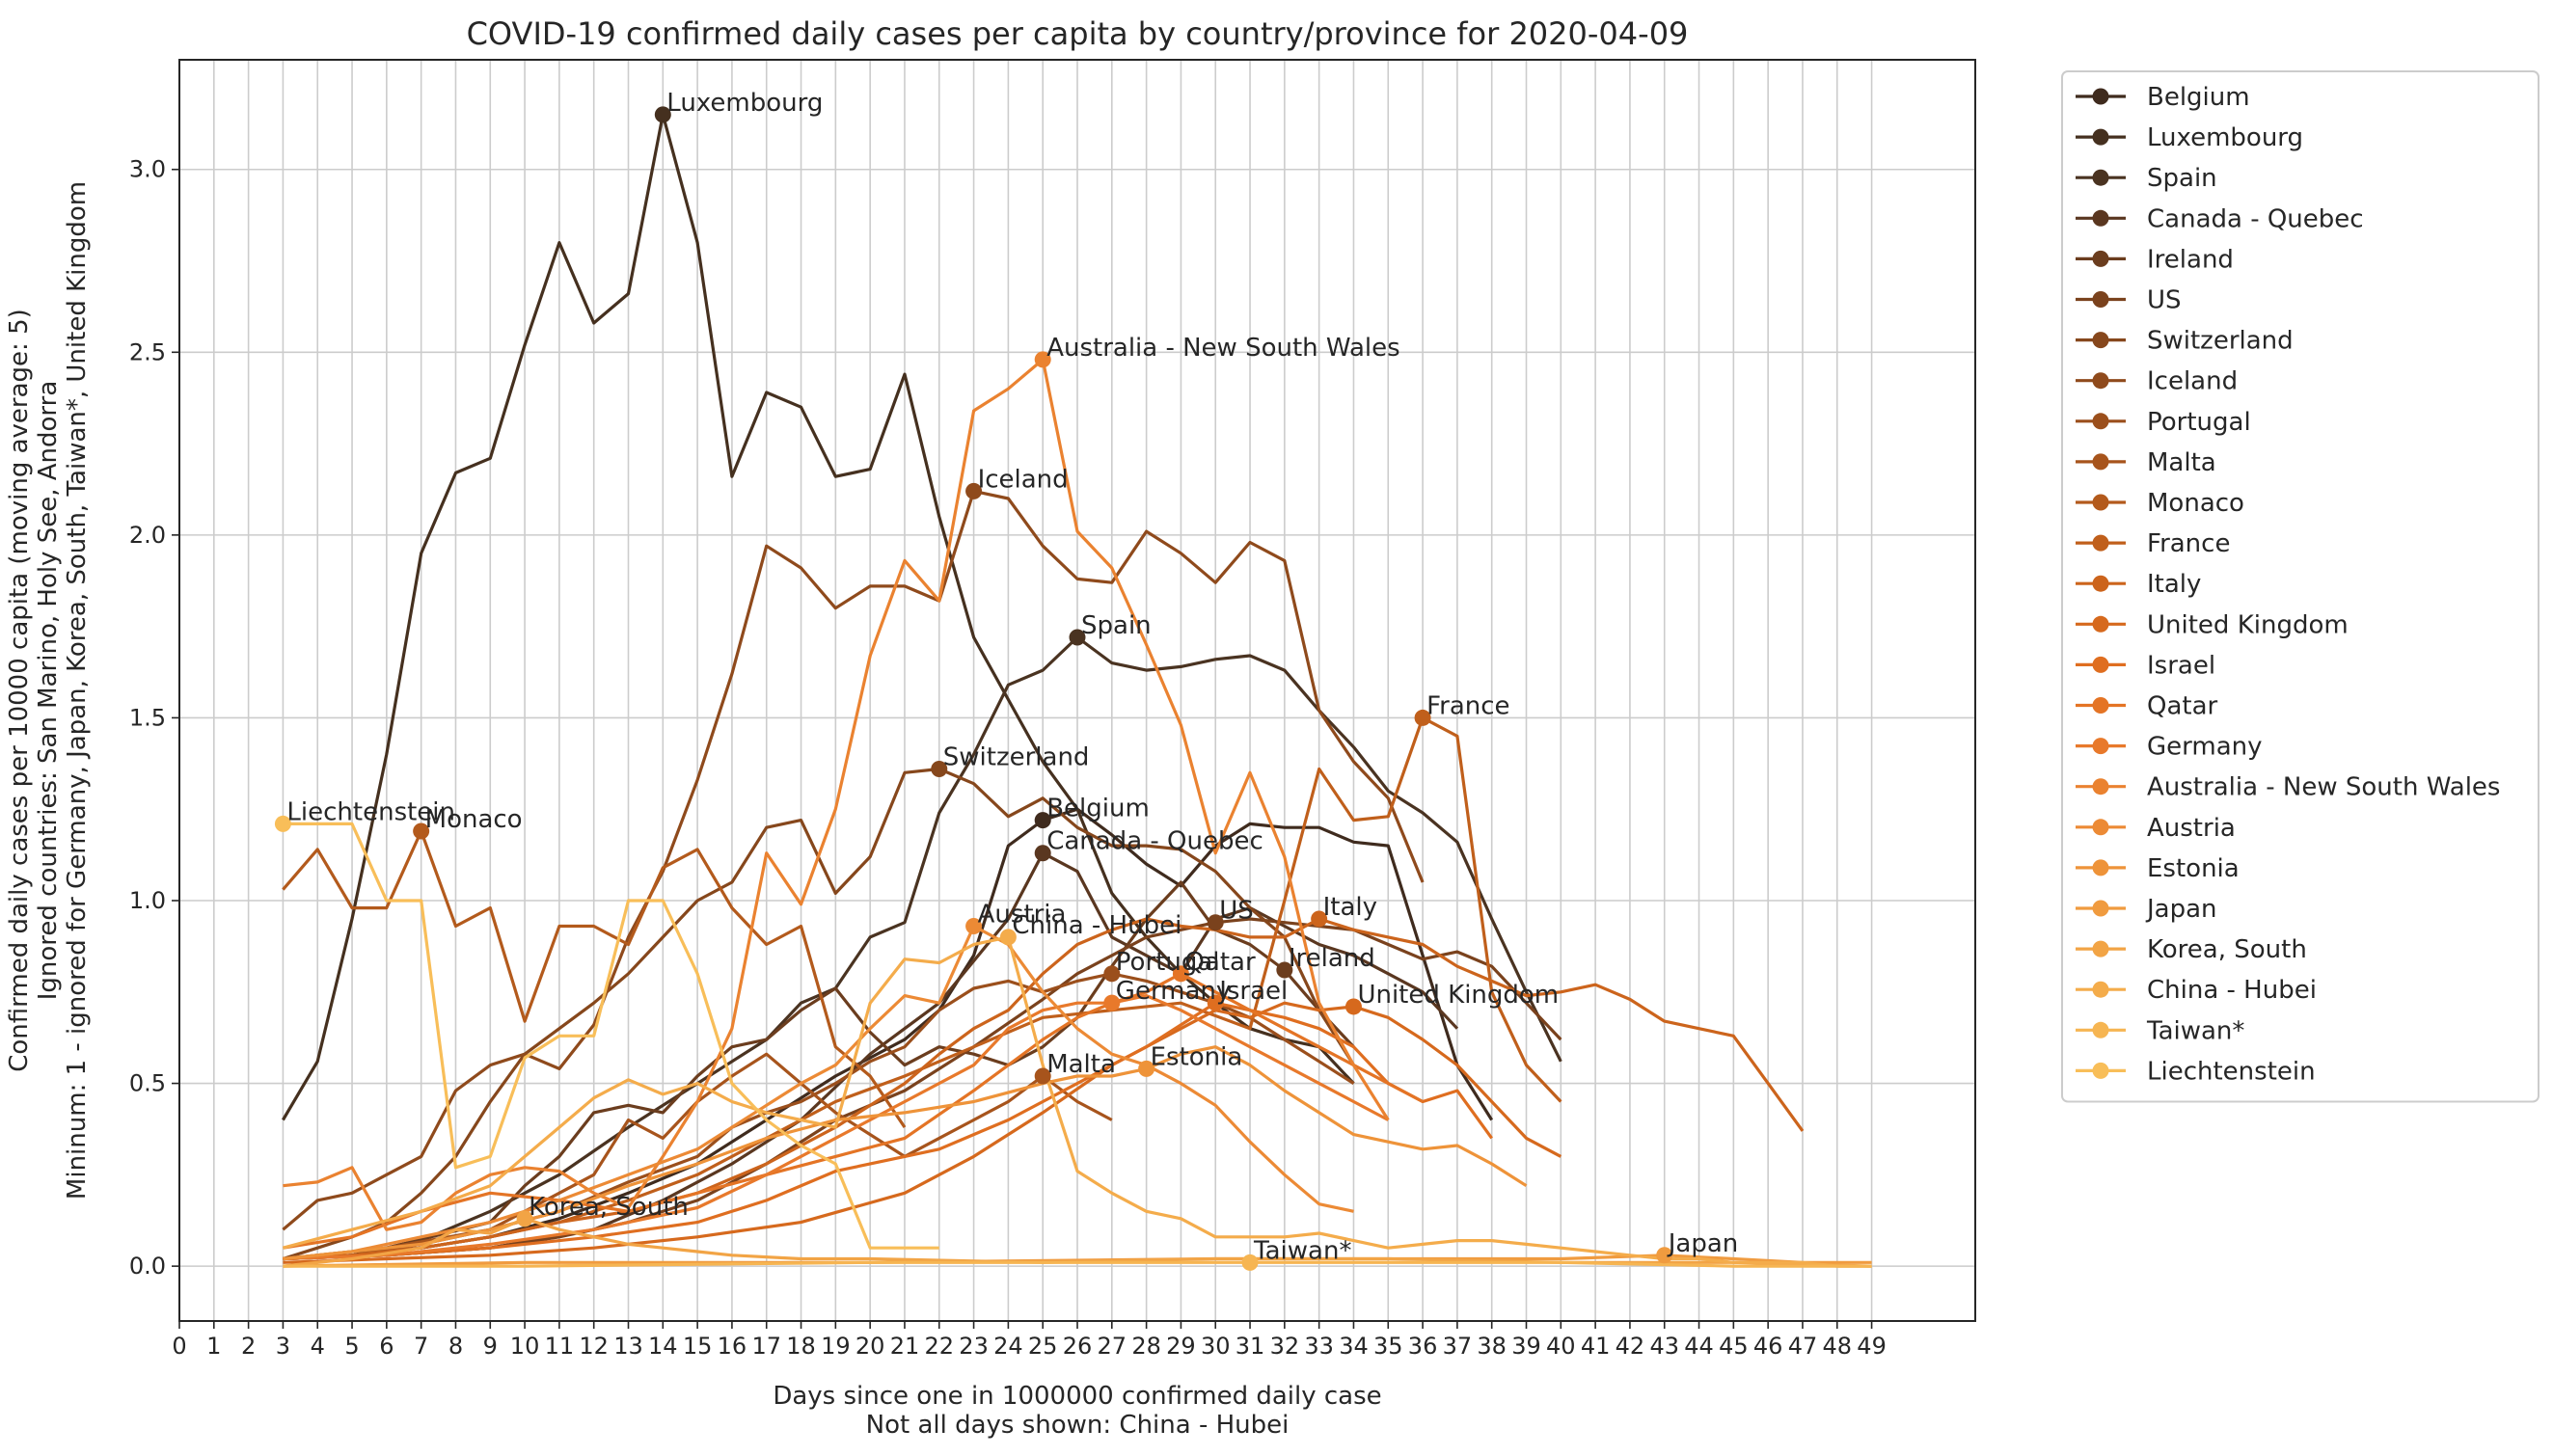 This screenshot has height=1456, width=2553. What do you see at coordinates (628, 1347) in the screenshot?
I see `x-tick-label: 13` at bounding box center [628, 1347].